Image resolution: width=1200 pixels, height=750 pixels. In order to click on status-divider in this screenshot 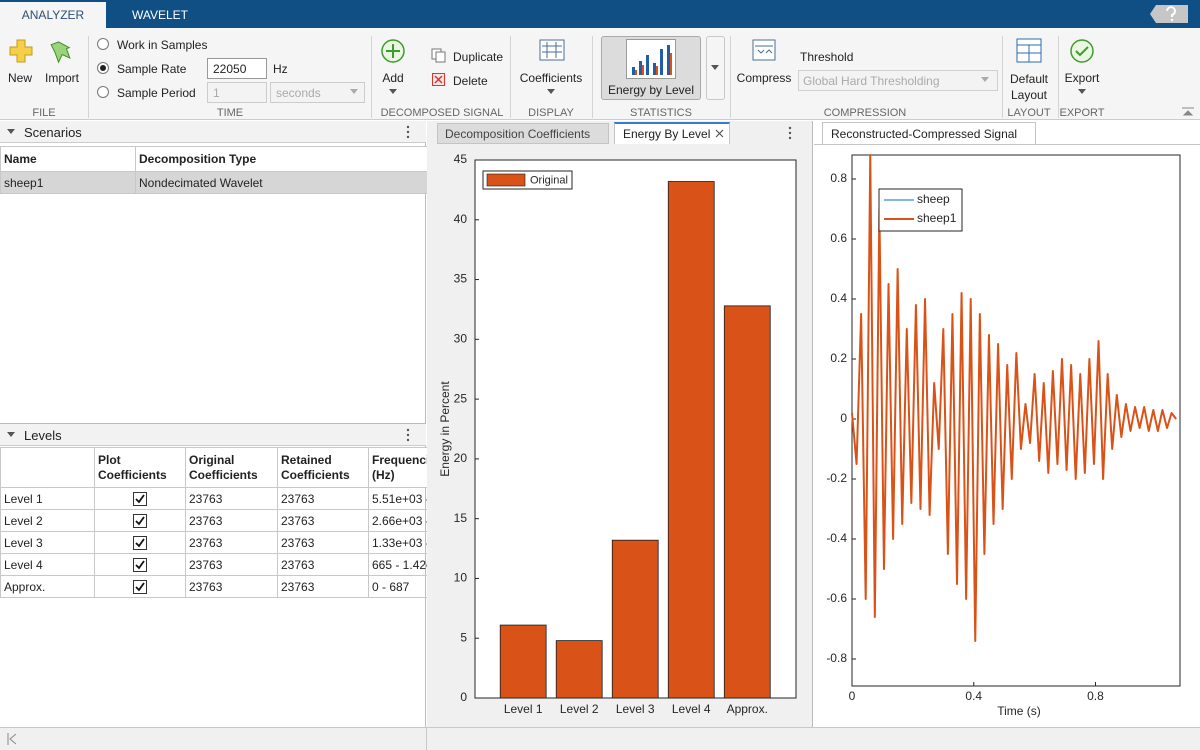, I will do `click(426, 739)`.